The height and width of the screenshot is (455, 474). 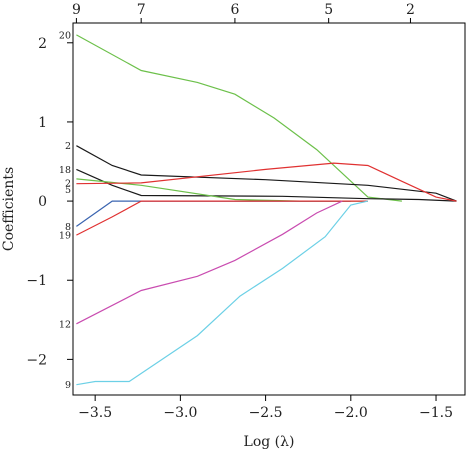 I want to click on y-tick-label: 2, so click(x=42, y=44).